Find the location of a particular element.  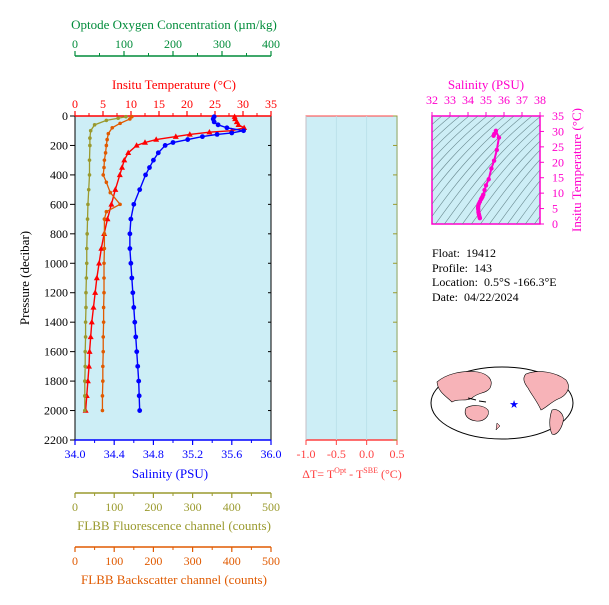

ts-y-tick-label: 5 is located at coordinates (555, 209).